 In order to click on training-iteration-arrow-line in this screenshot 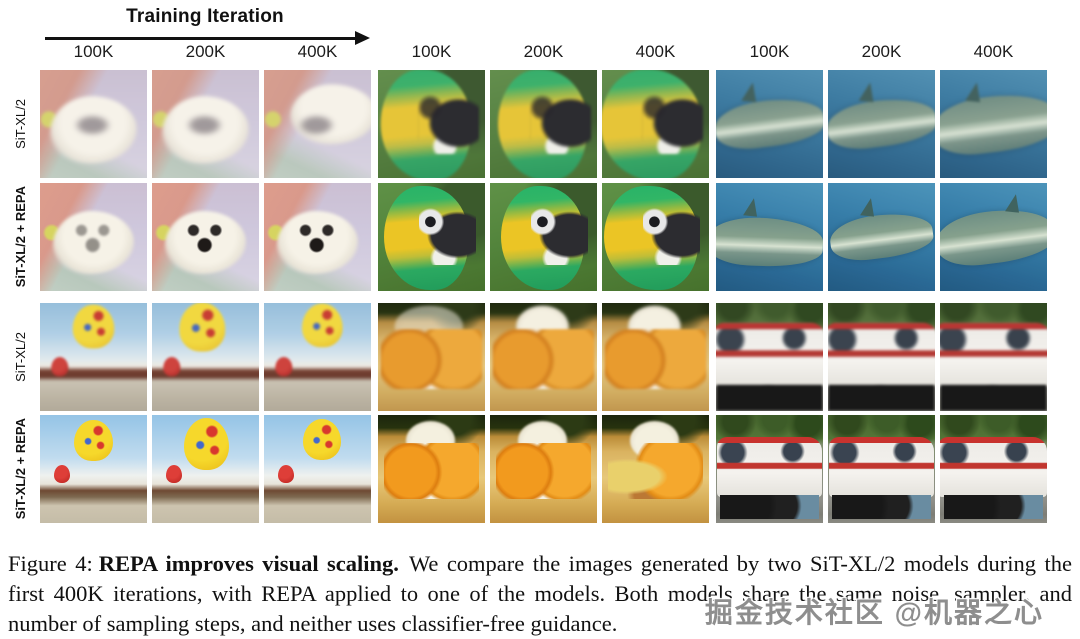, I will do `click(201, 38)`.